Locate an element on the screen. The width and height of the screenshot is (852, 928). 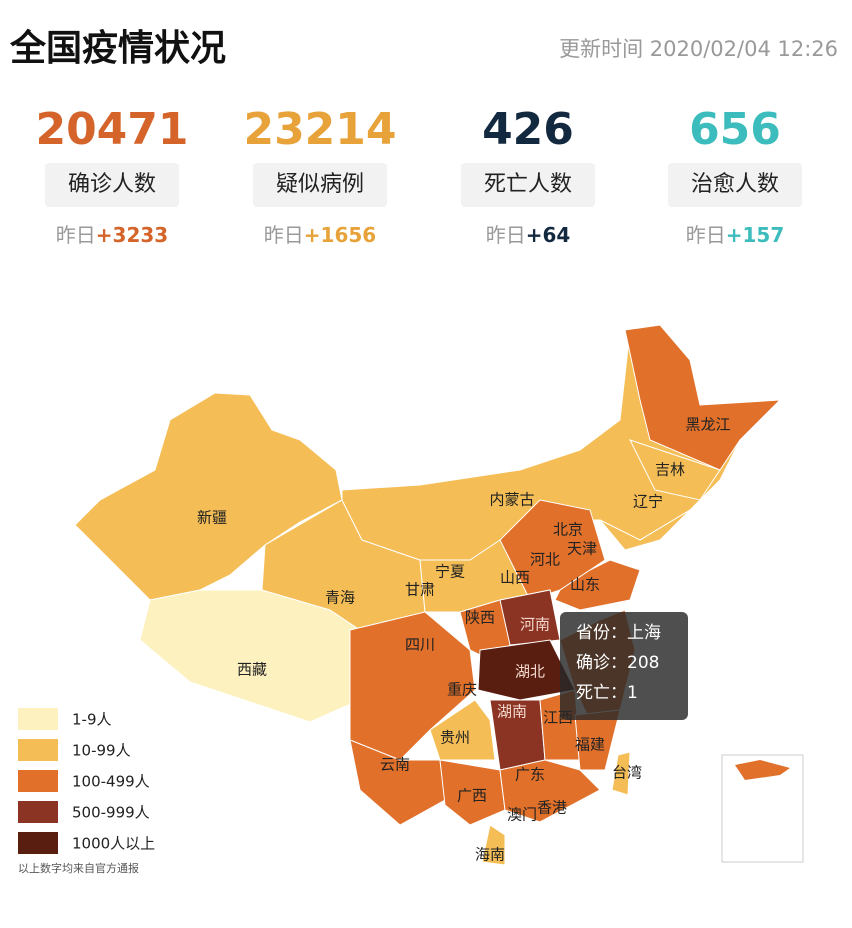
region-label: 西藏 is located at coordinates (252, 670).